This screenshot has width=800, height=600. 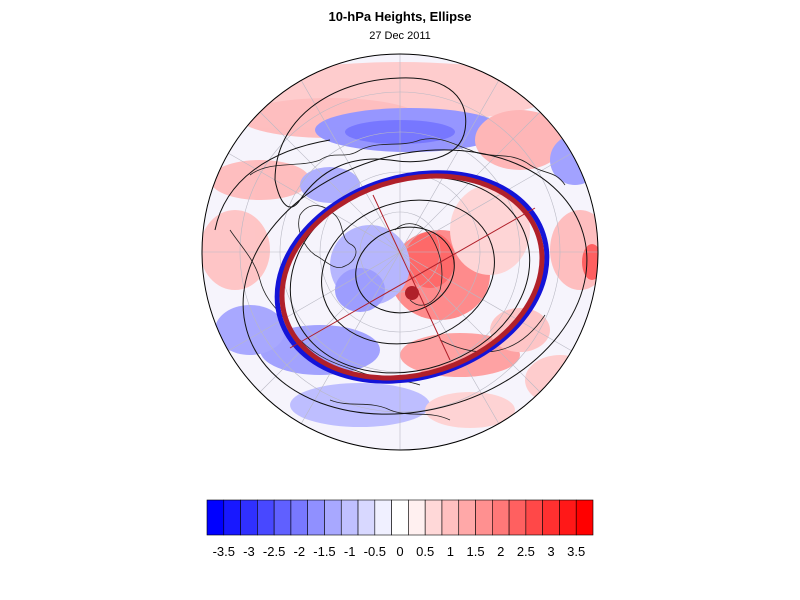 What do you see at coordinates (223, 551) in the screenshot?
I see `colorbar-tick-label: -3.5` at bounding box center [223, 551].